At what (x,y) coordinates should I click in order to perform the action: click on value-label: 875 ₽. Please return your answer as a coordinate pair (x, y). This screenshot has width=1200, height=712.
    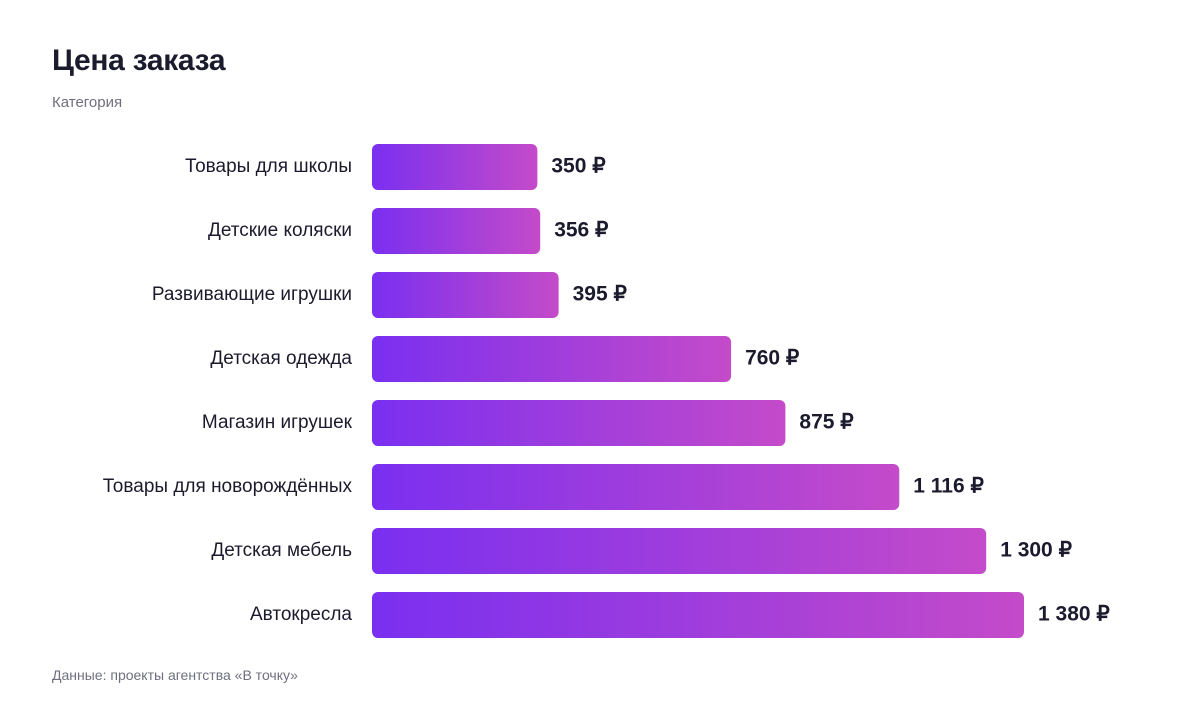
    Looking at the image, I should click on (826, 422).